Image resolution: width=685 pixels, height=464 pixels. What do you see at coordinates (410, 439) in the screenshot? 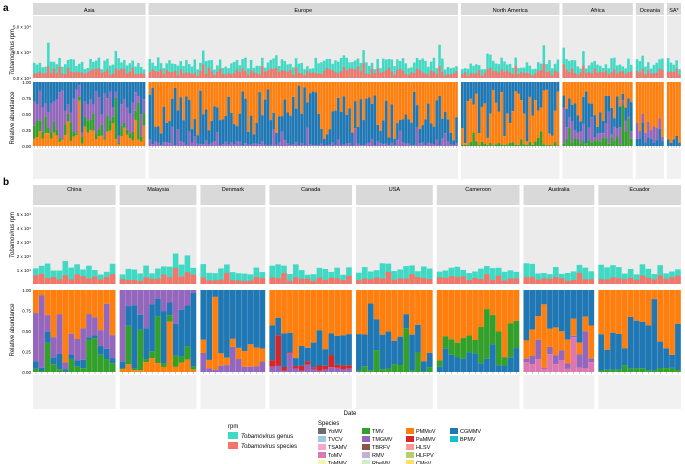
I see `legend-species-swatch` at bounding box center [410, 439].